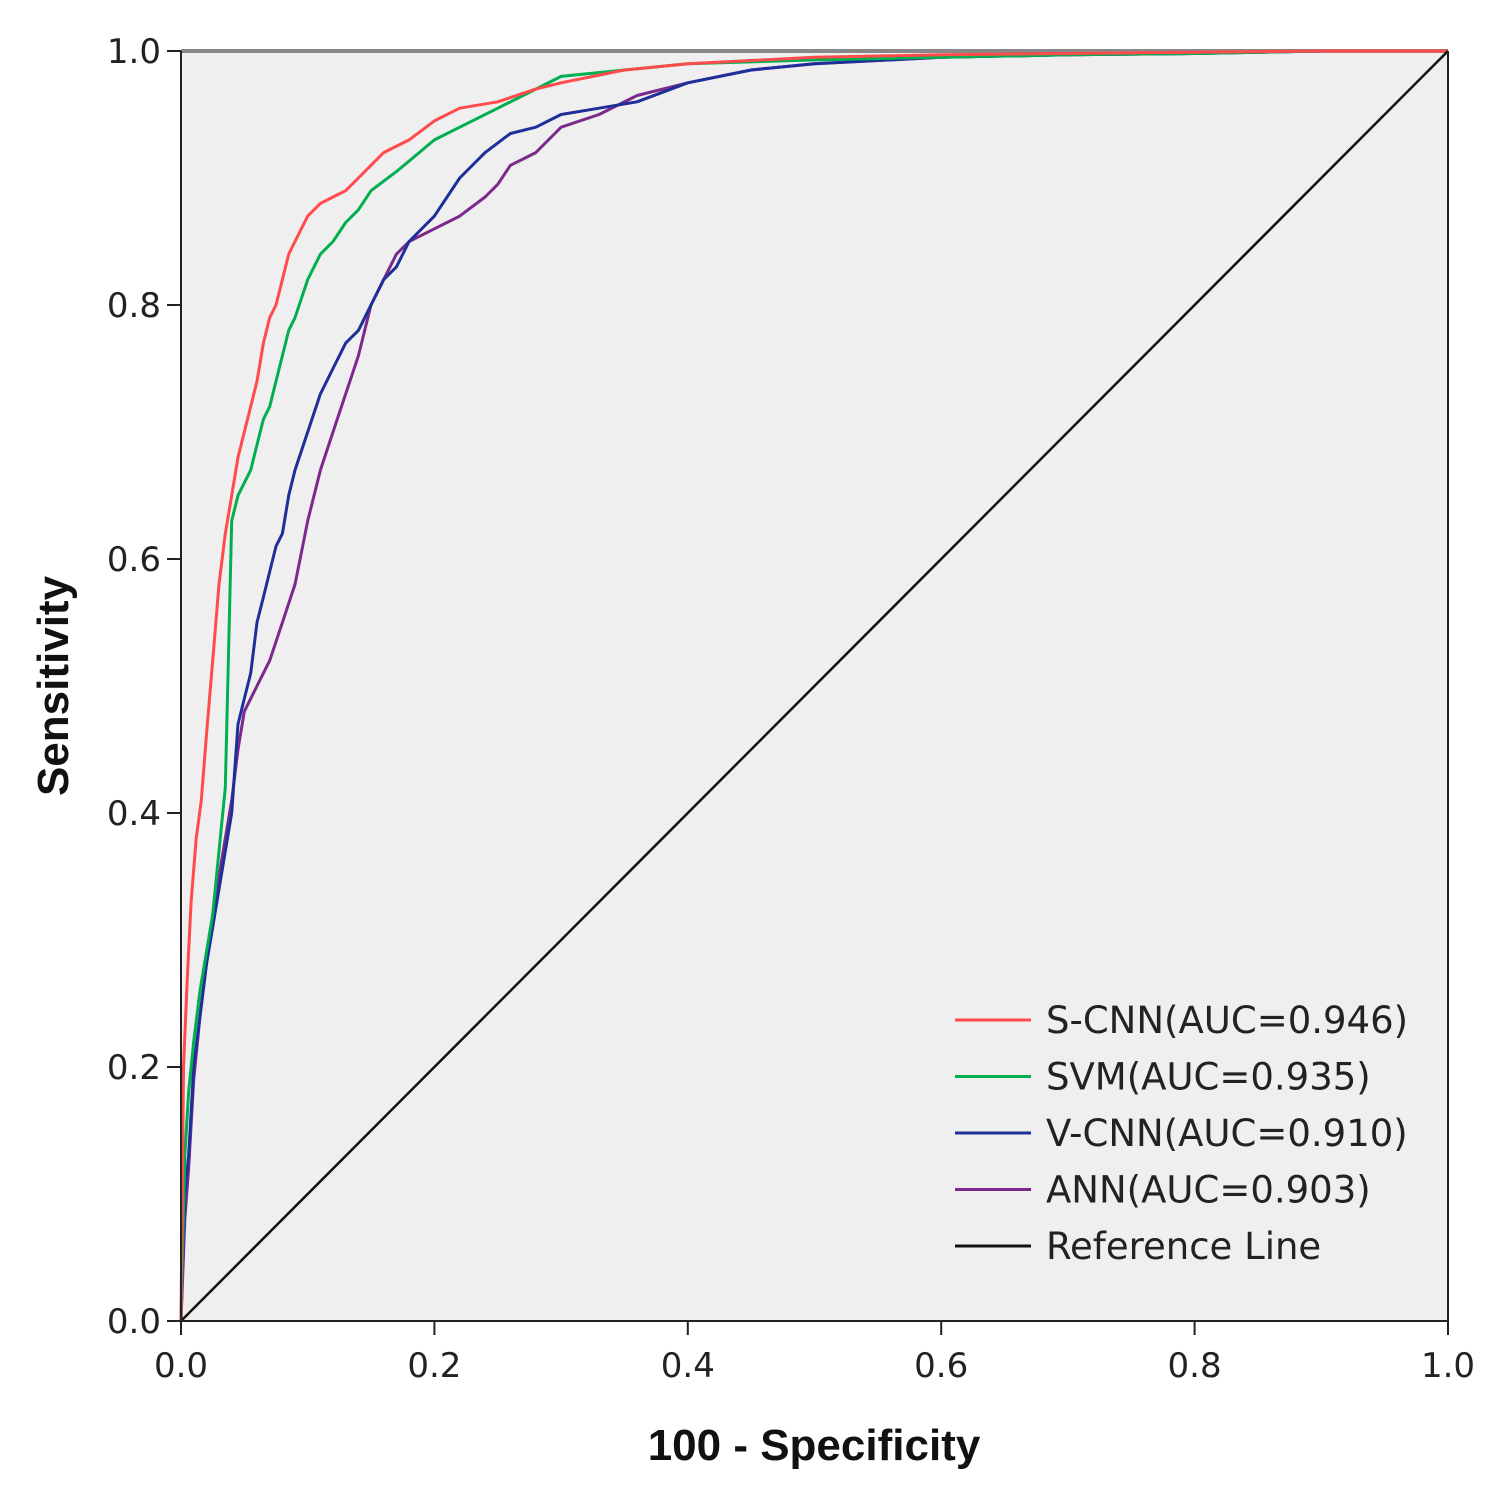 The height and width of the screenshot is (1490, 1493). I want to click on x-tick-label: 0.4, so click(688, 1366).